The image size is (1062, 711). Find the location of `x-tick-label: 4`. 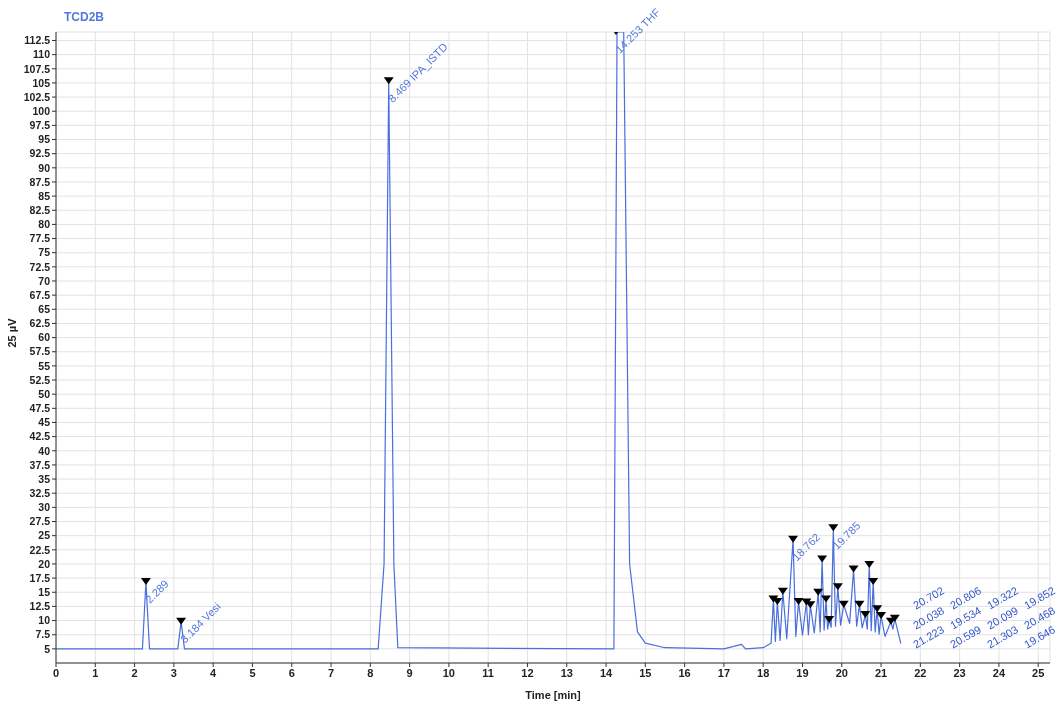

x-tick-label: 4 is located at coordinates (214, 672).